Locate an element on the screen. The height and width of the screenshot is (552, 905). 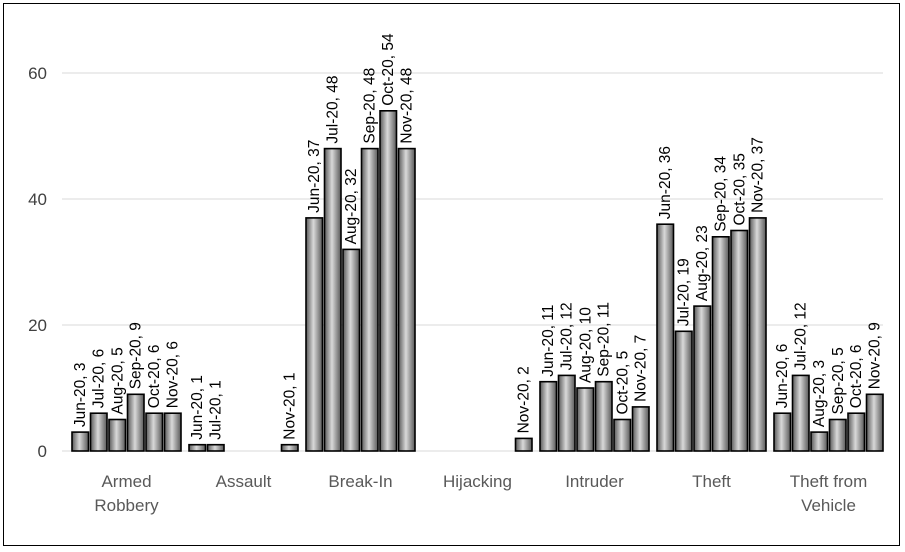
data-label: Nov-20, 1 is located at coordinates (290, 405).